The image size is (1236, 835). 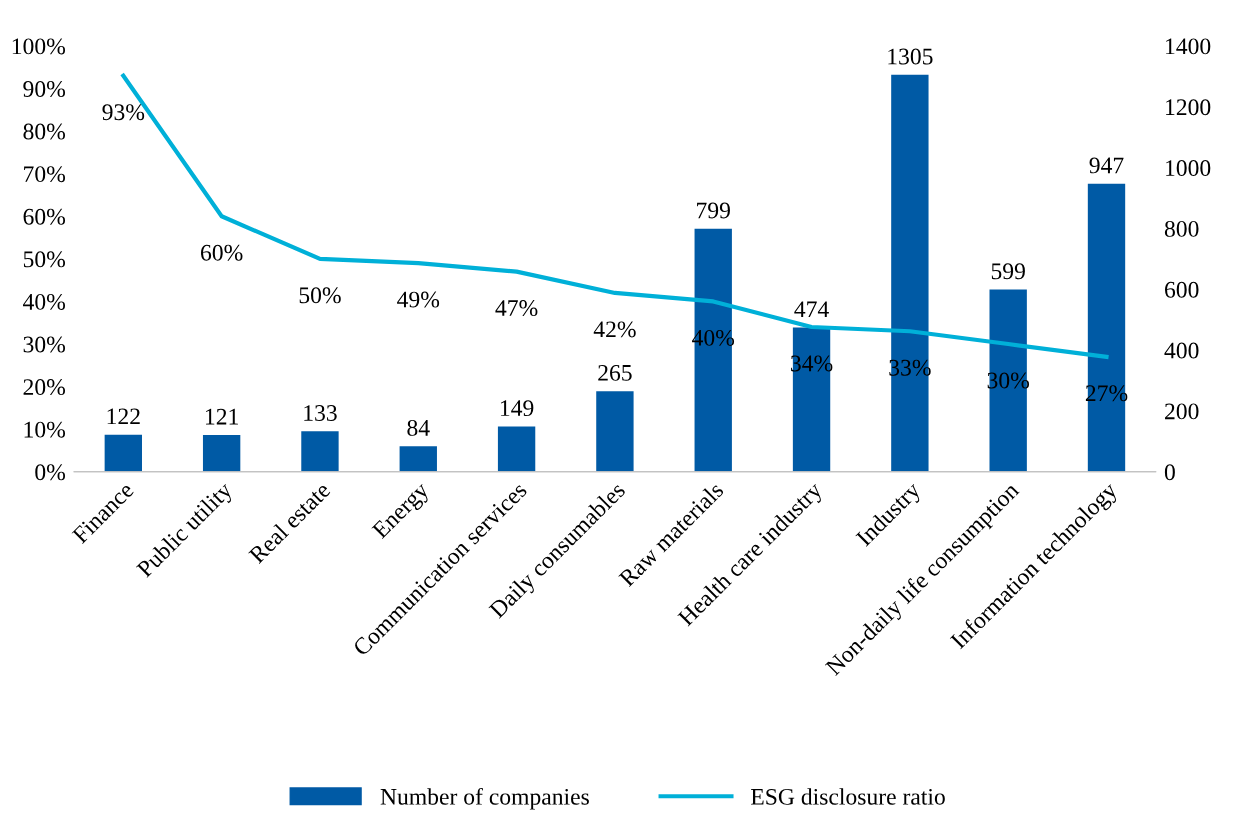 I want to click on data-label: 1305, so click(x=910, y=56).